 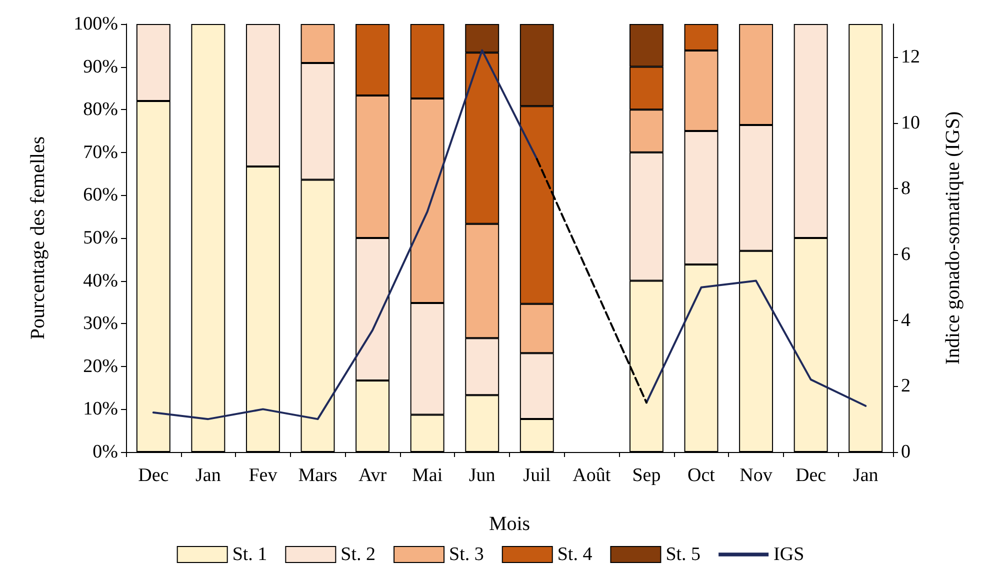 I want to click on x-tick-label: Jun, so click(x=482, y=475).